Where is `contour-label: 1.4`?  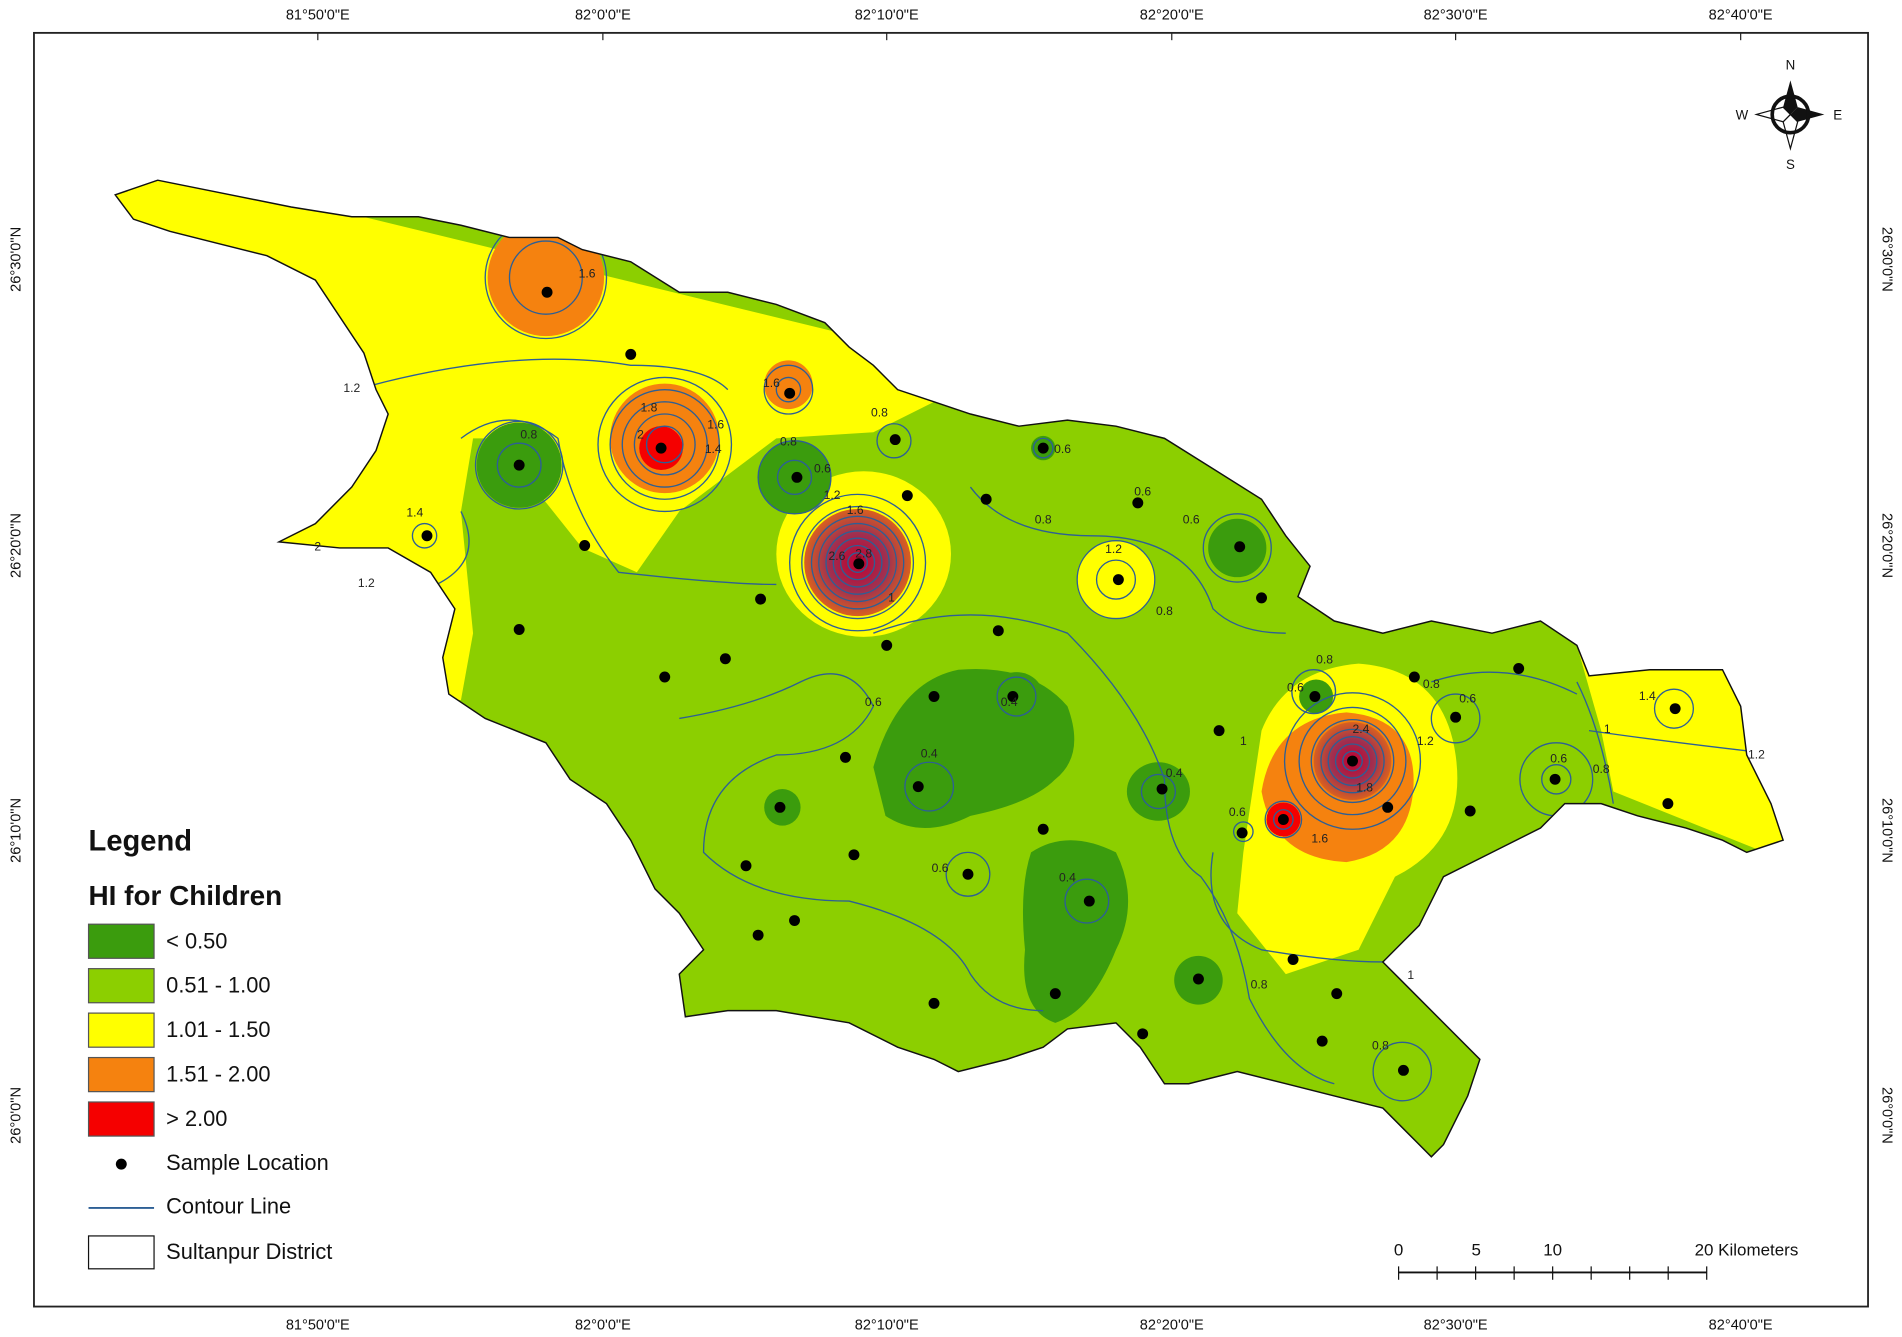
contour-label: 1.4 is located at coordinates (713, 449).